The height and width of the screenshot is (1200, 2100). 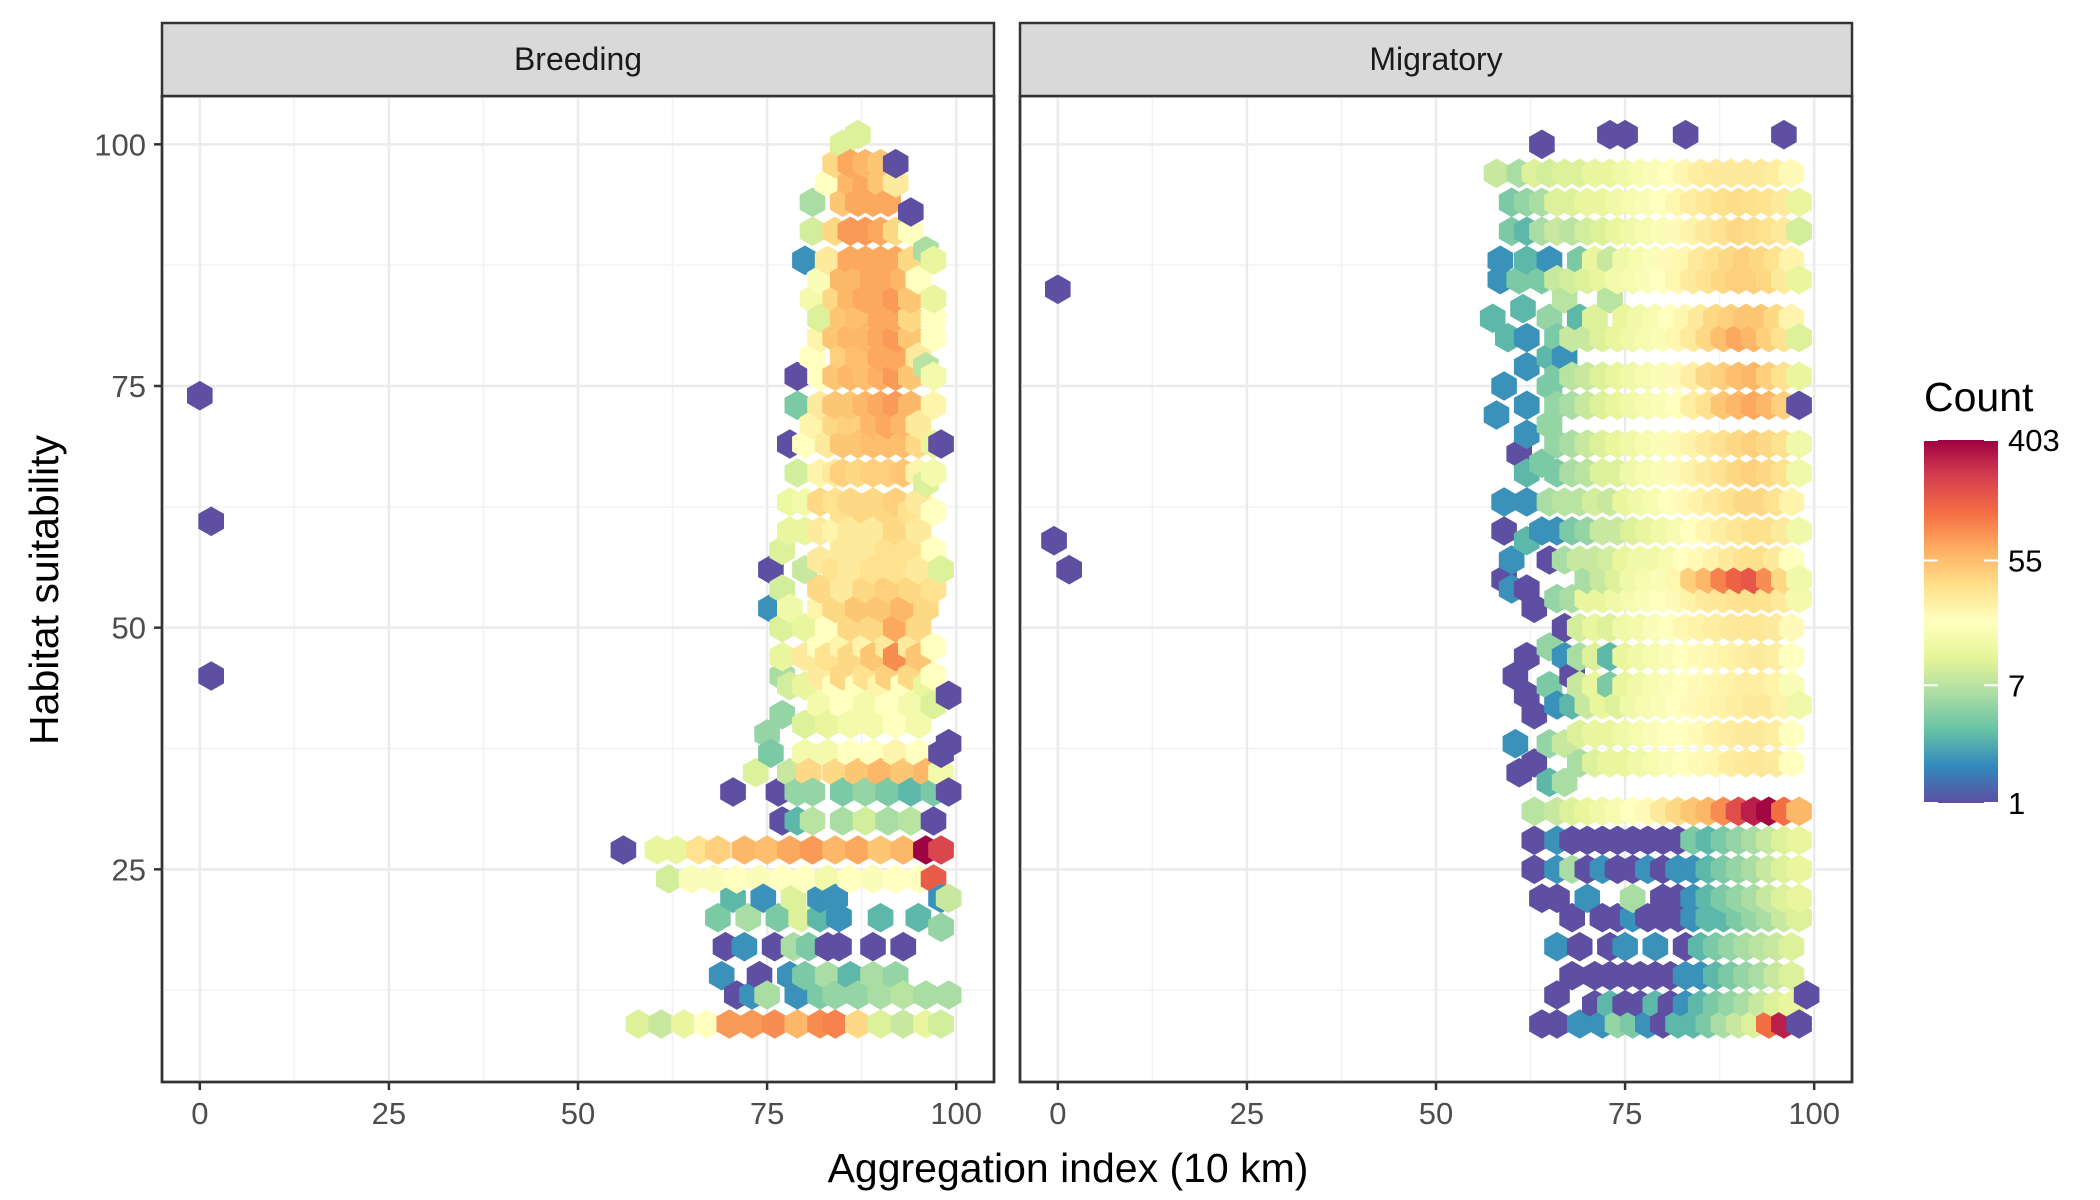 I want to click on x-tick-label: 75, so click(x=767, y=1113).